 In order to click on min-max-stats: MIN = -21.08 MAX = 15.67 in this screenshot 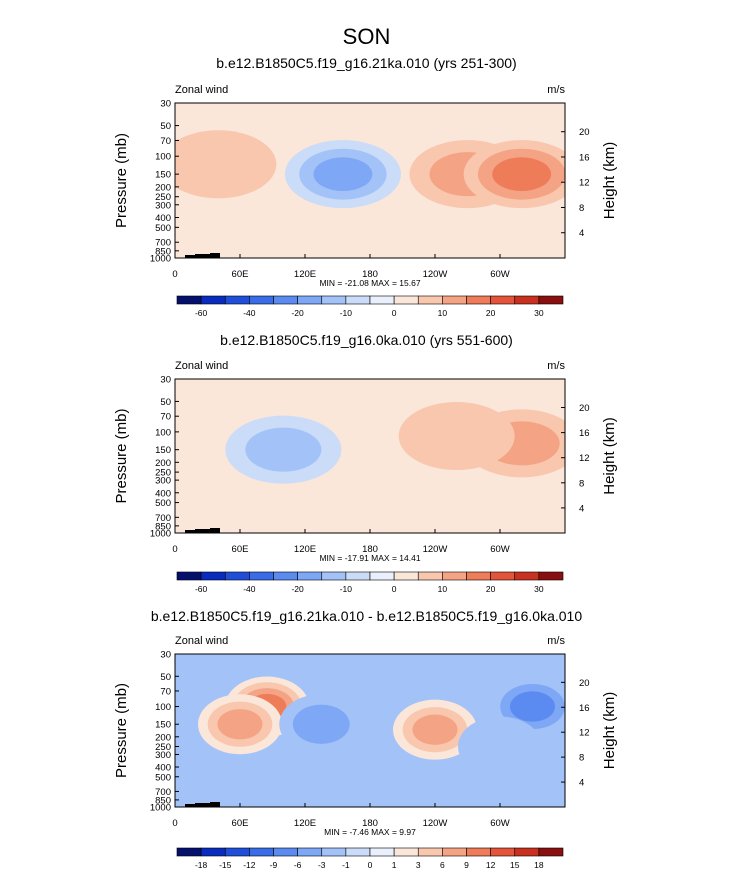, I will do `click(369, 283)`.